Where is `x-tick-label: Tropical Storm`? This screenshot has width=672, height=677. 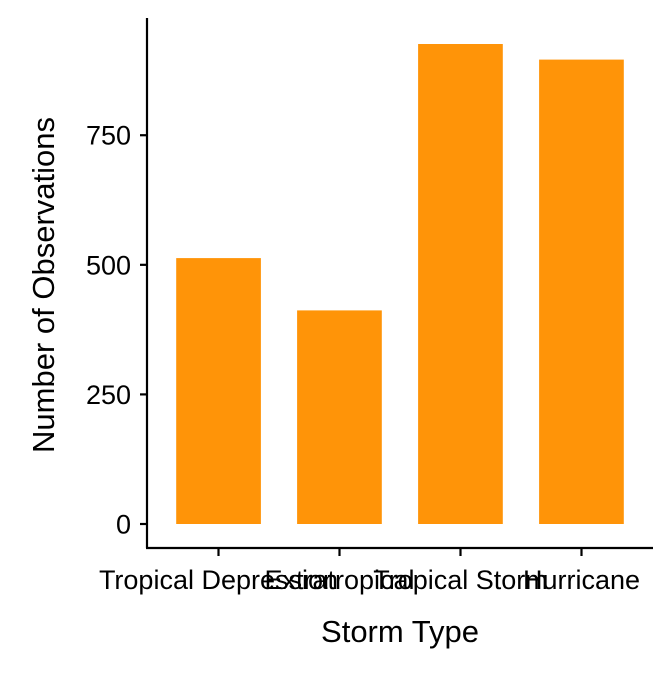 x-tick-label: Tropical Storm is located at coordinates (460, 580).